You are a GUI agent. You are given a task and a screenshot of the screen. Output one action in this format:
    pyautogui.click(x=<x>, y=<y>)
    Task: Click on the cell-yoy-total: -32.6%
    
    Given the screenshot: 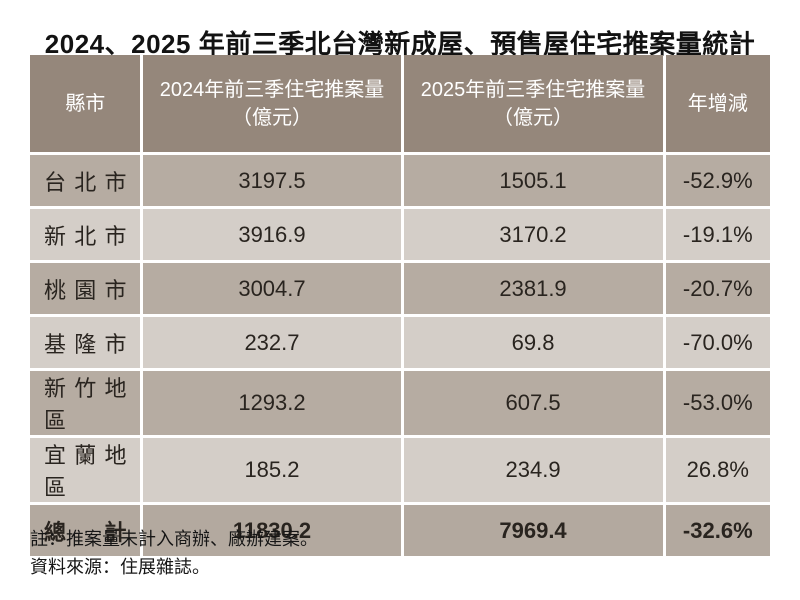 What is the action you would take?
    pyautogui.click(x=717, y=530)
    